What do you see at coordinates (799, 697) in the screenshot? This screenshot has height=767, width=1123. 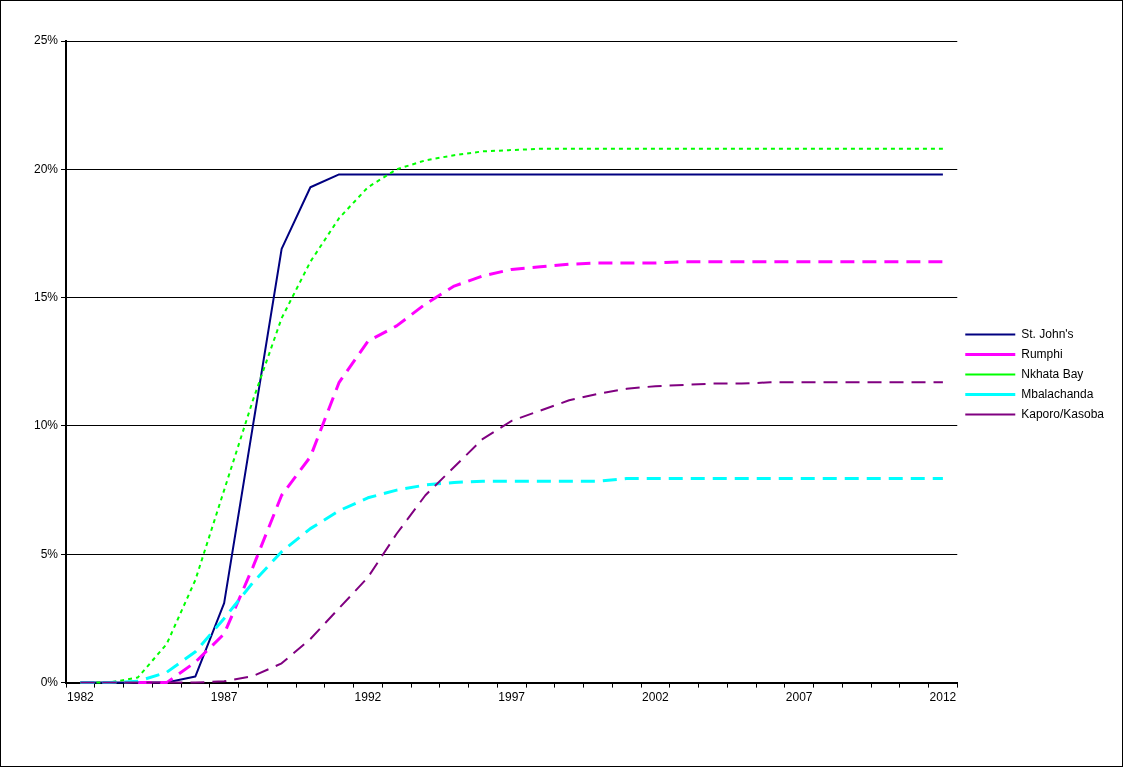 I see `x-tick-label: 2007` at bounding box center [799, 697].